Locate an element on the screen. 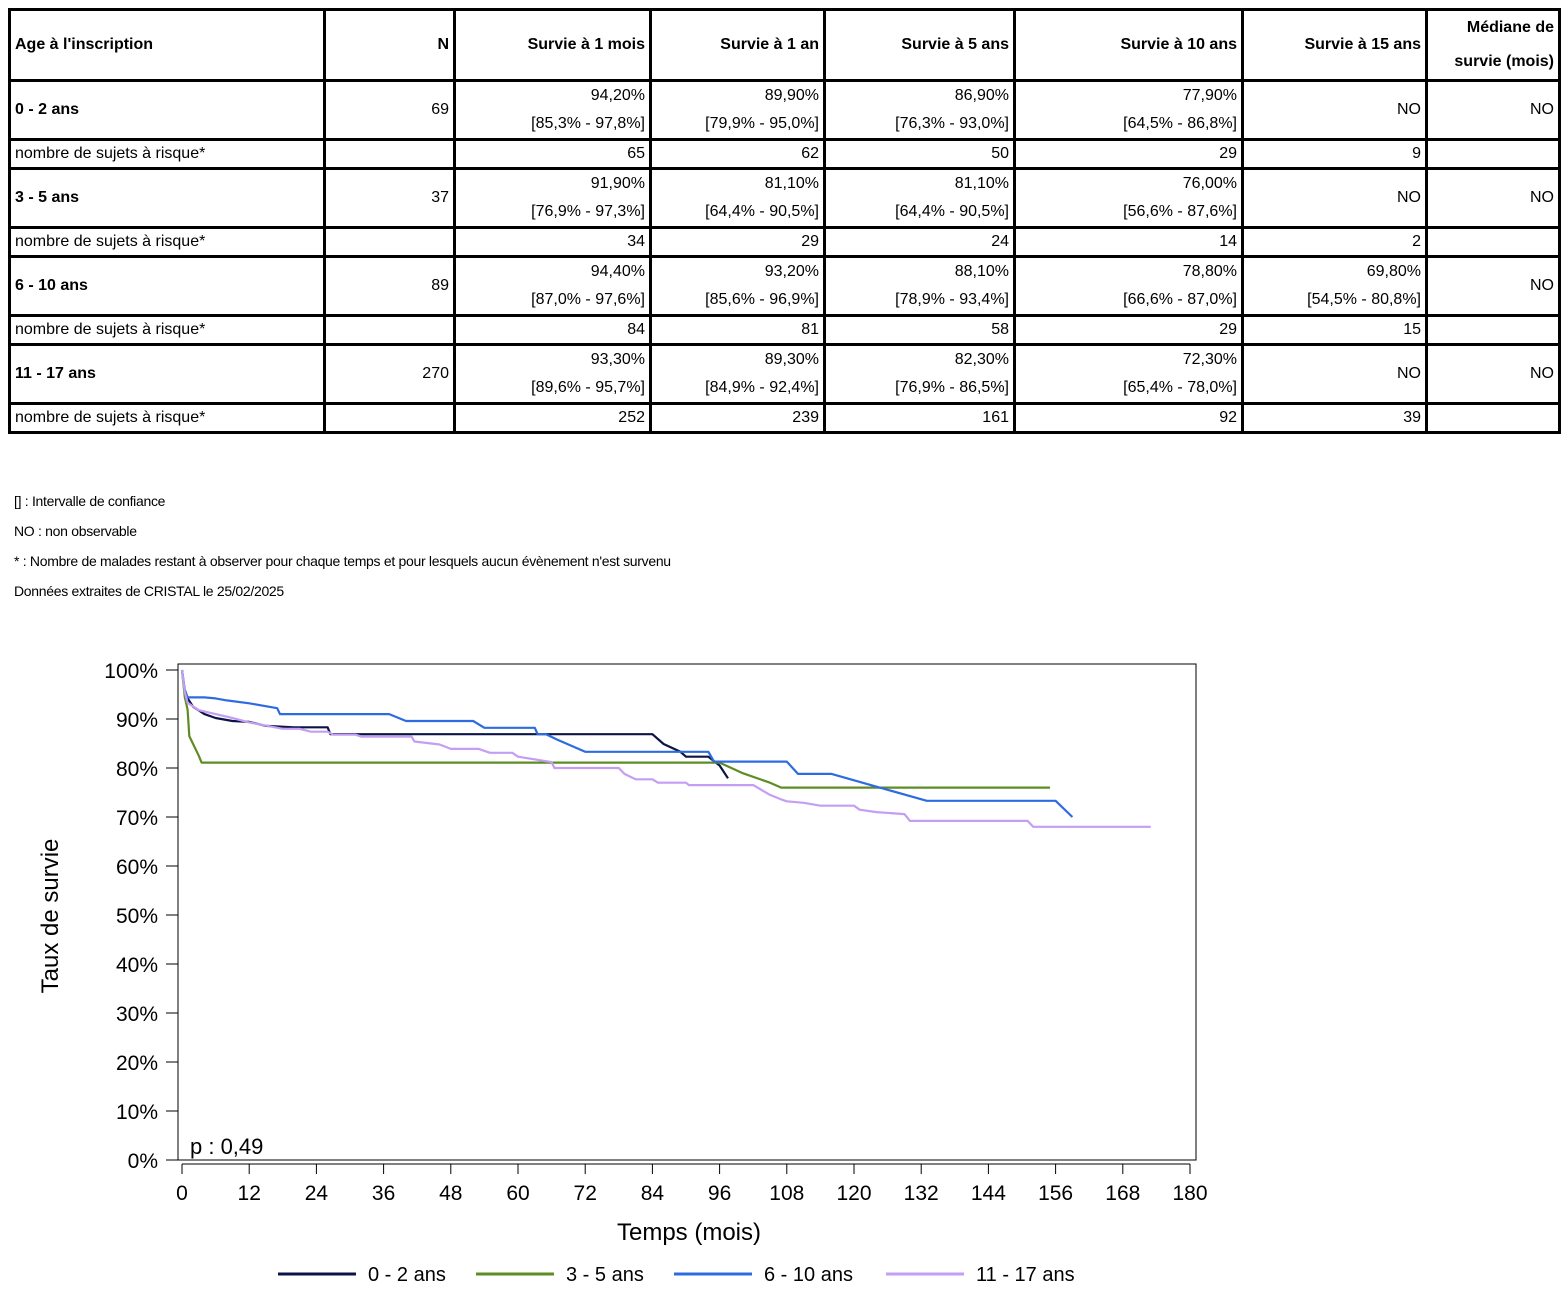 The width and height of the screenshot is (1568, 1292). confidence-interval: [56,6% - 87,6%] is located at coordinates (1180, 211).